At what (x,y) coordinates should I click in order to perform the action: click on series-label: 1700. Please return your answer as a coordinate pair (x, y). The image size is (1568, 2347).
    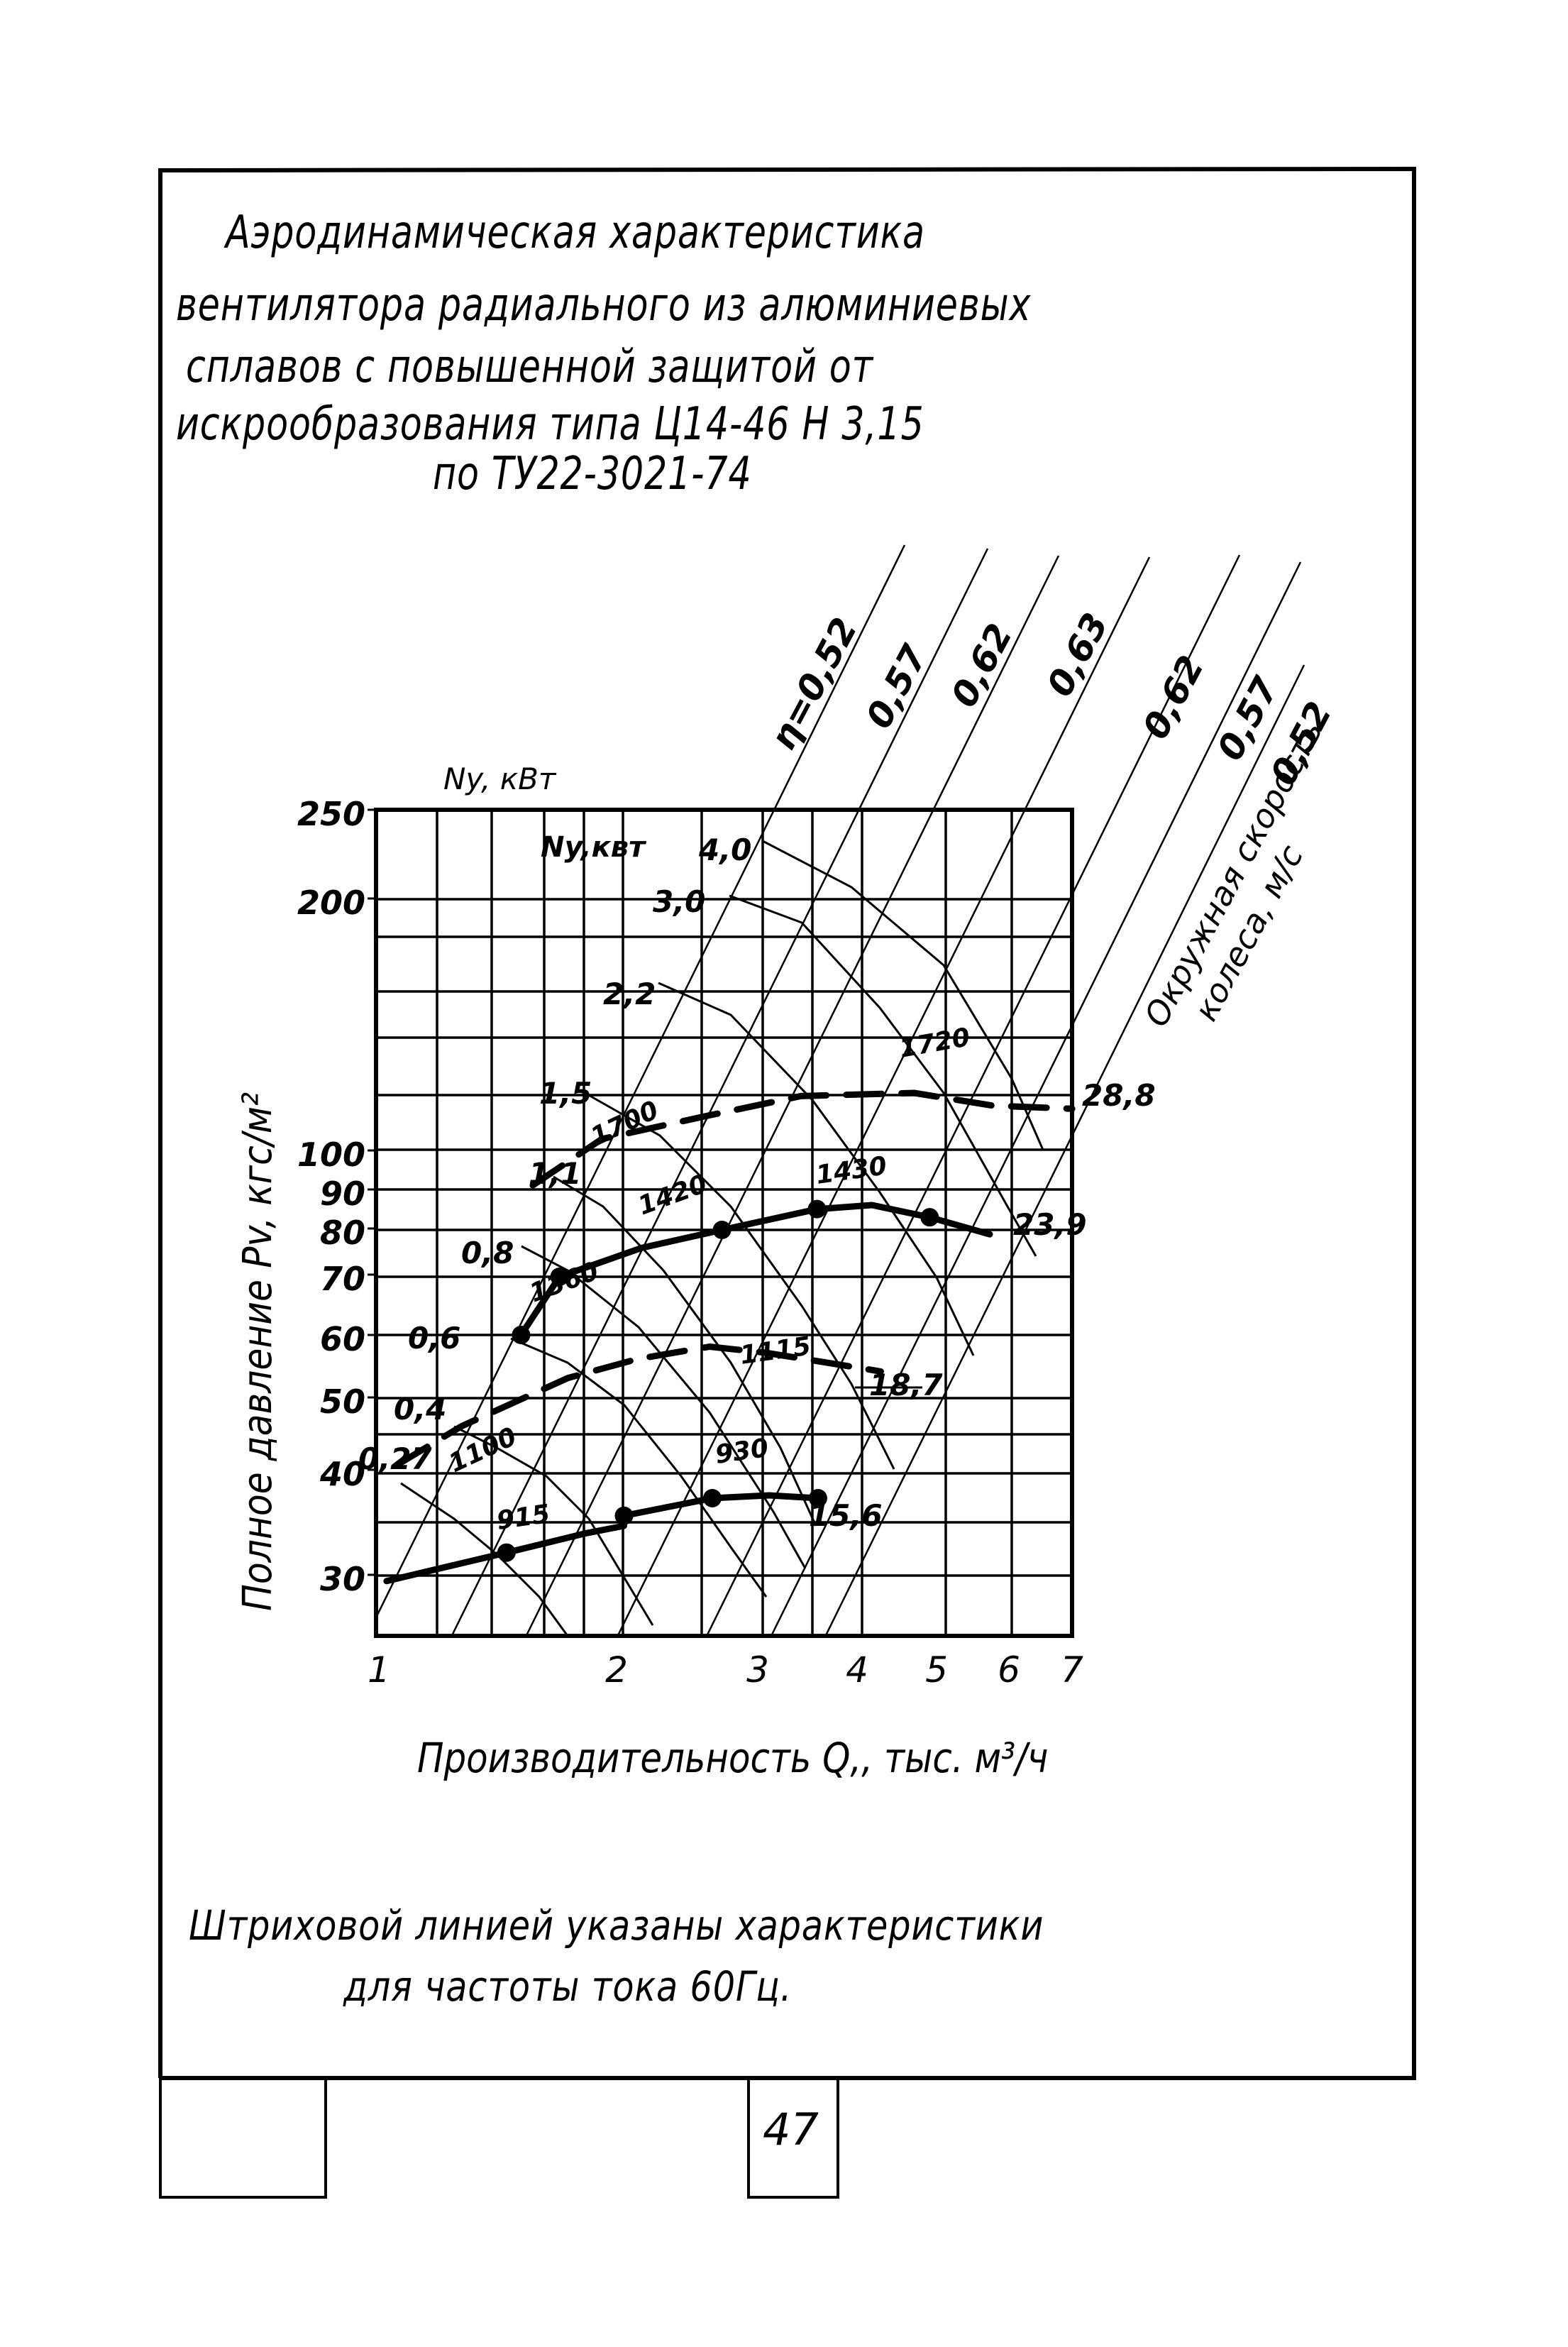
    Looking at the image, I should click on (624, 1125).